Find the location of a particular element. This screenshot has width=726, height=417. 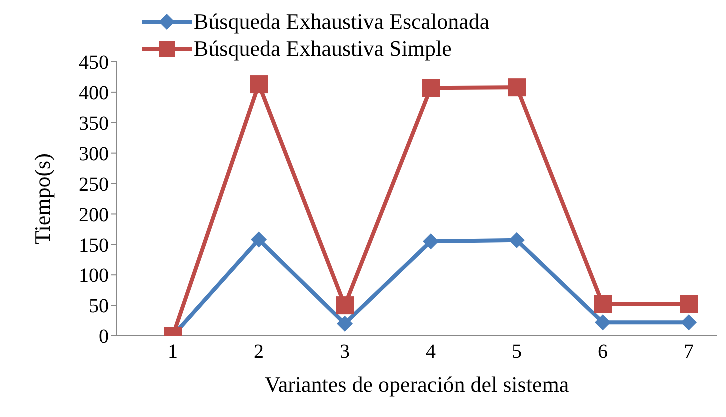

x-tick-label: 3 is located at coordinates (345, 352).